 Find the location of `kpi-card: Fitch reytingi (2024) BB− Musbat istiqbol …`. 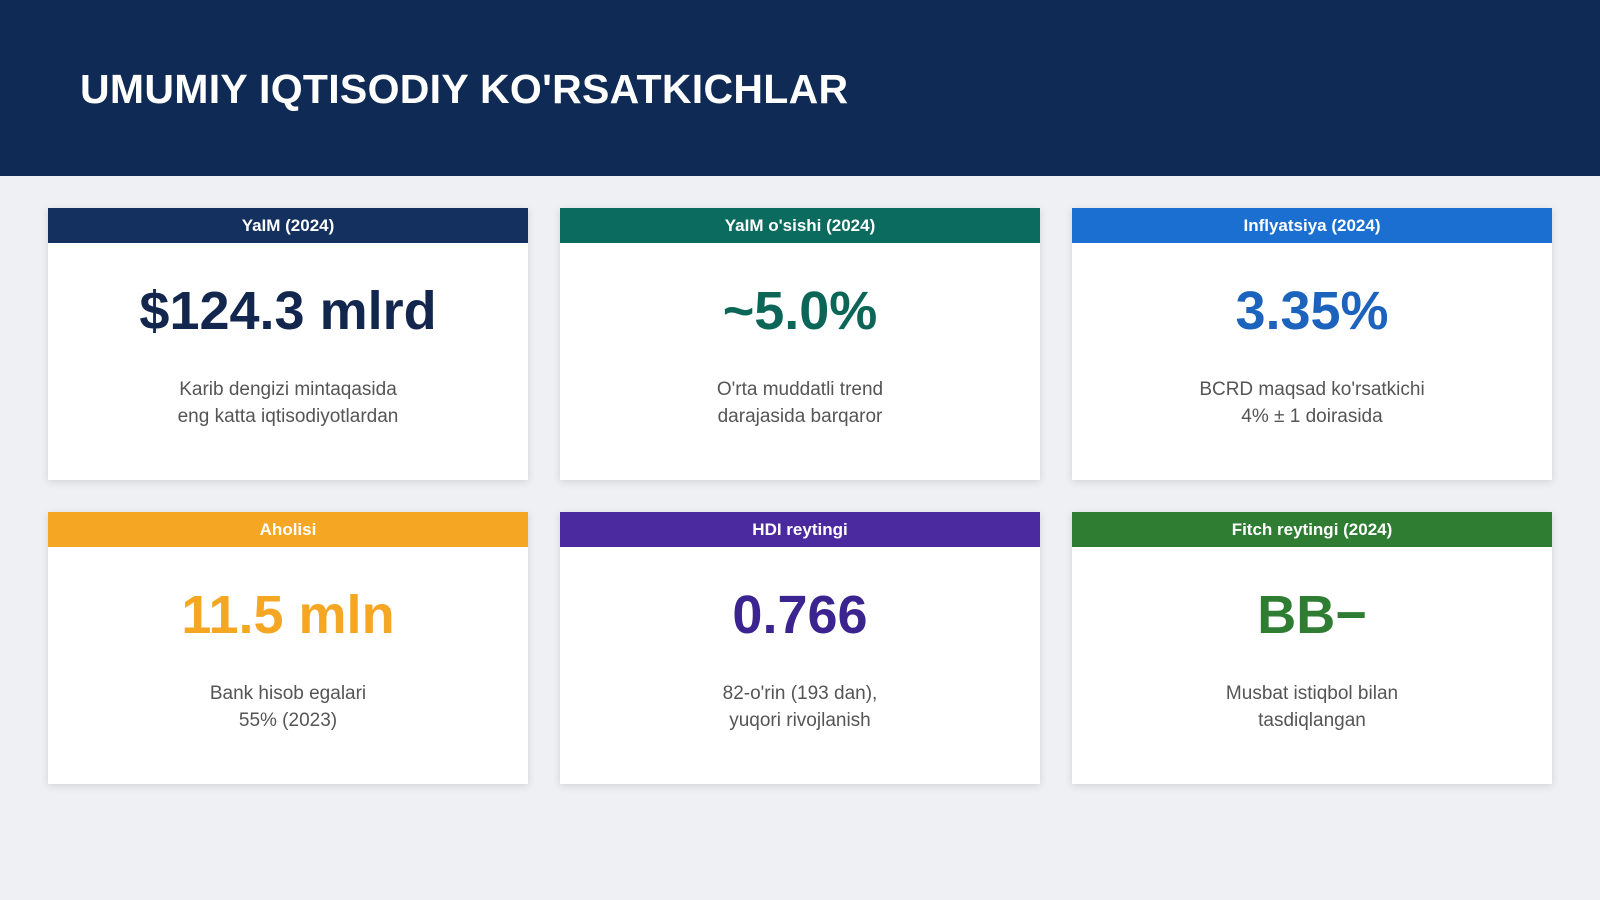

kpi-card: Fitch reytingi (2024) BB− Musbat istiqbol … is located at coordinates (1312, 648).